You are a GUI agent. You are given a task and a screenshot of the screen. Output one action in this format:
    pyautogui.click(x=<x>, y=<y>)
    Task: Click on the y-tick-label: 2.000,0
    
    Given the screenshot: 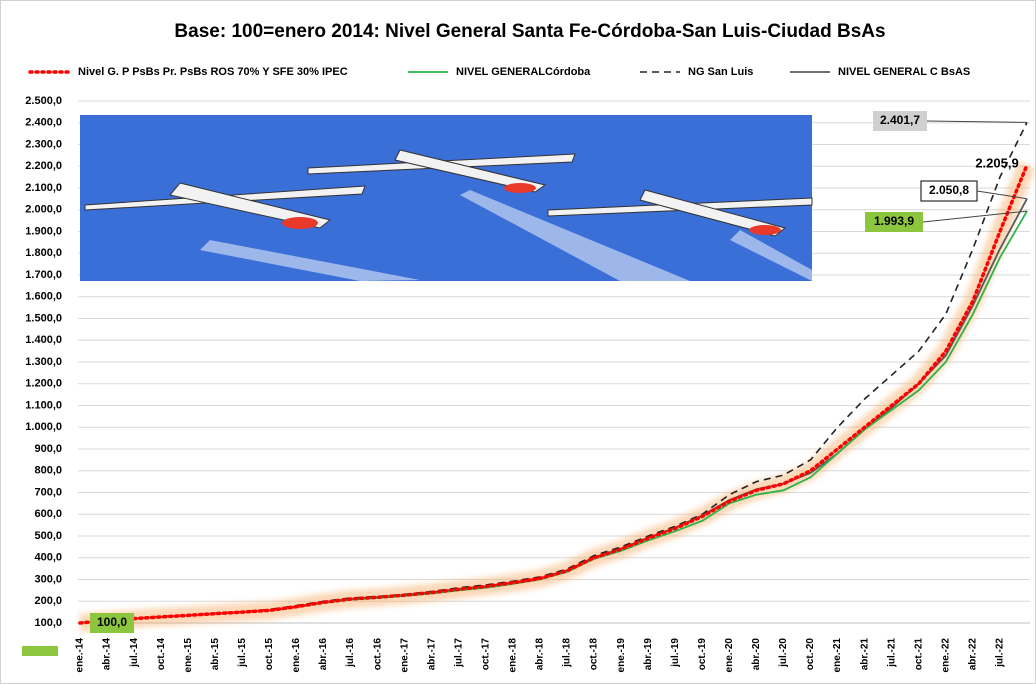 What is the action you would take?
    pyautogui.click(x=43, y=210)
    